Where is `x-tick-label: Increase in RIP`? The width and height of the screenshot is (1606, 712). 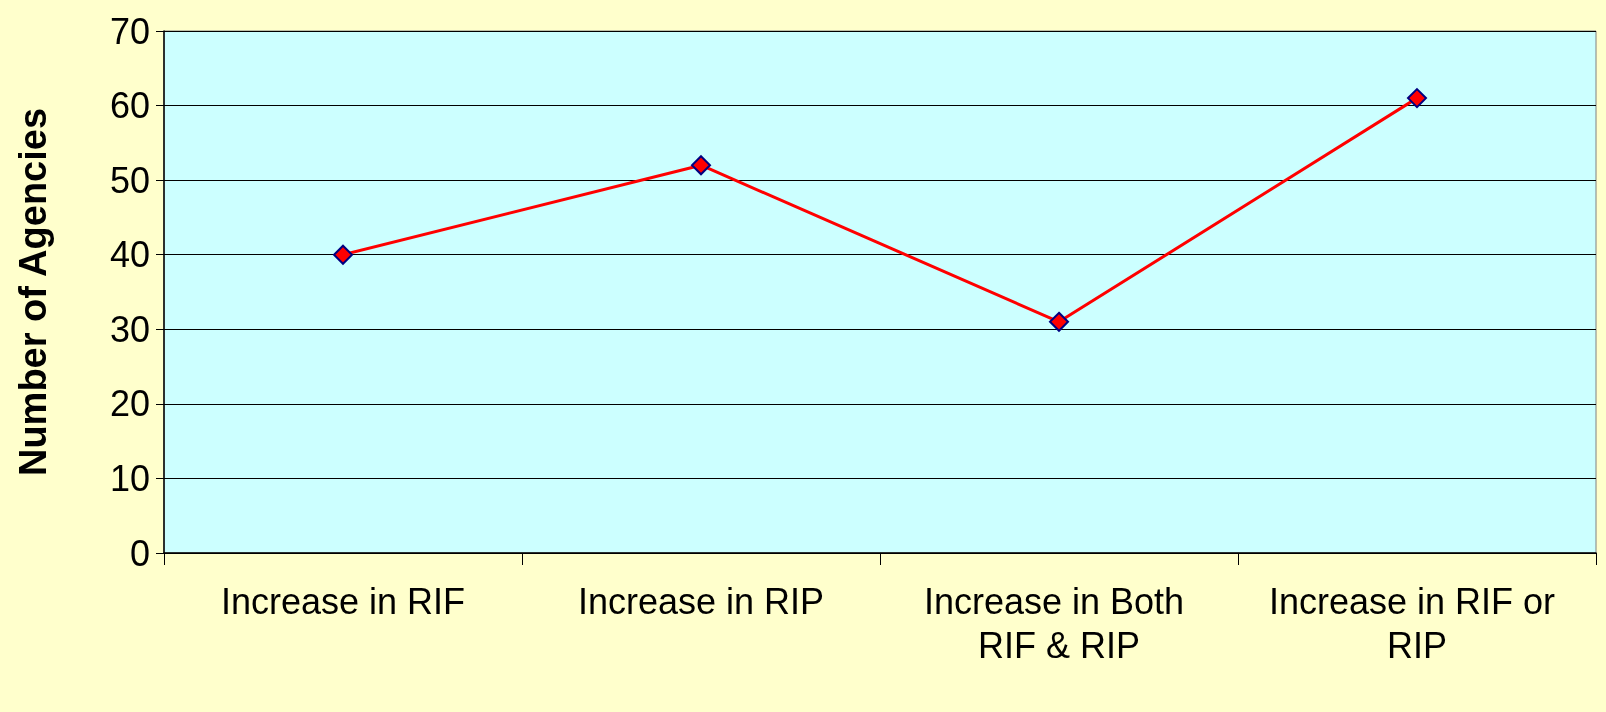
x-tick-label: Increase in RIP is located at coordinates (701, 601).